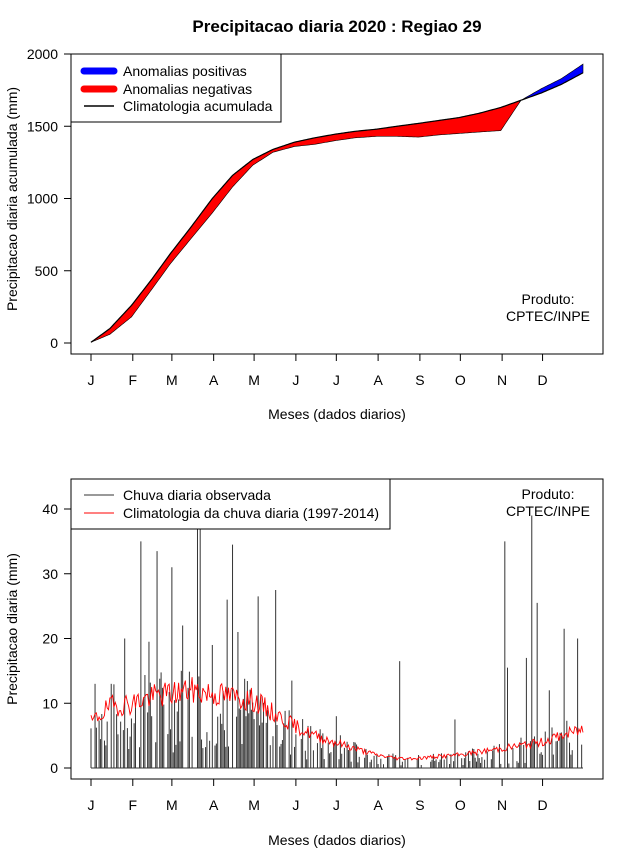 The width and height of the screenshot is (640, 850). I want to click on top-y-axis-label: Precipitacao diaria acumulada (mm), so click(12, 199).